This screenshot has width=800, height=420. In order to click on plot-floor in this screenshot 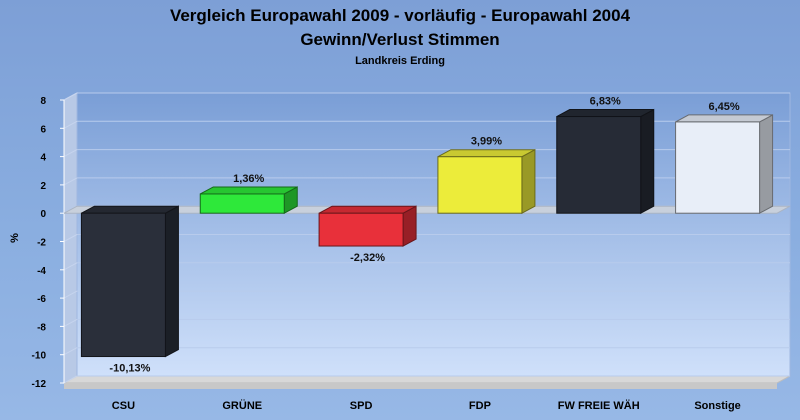, I will do `click(427, 379)`.